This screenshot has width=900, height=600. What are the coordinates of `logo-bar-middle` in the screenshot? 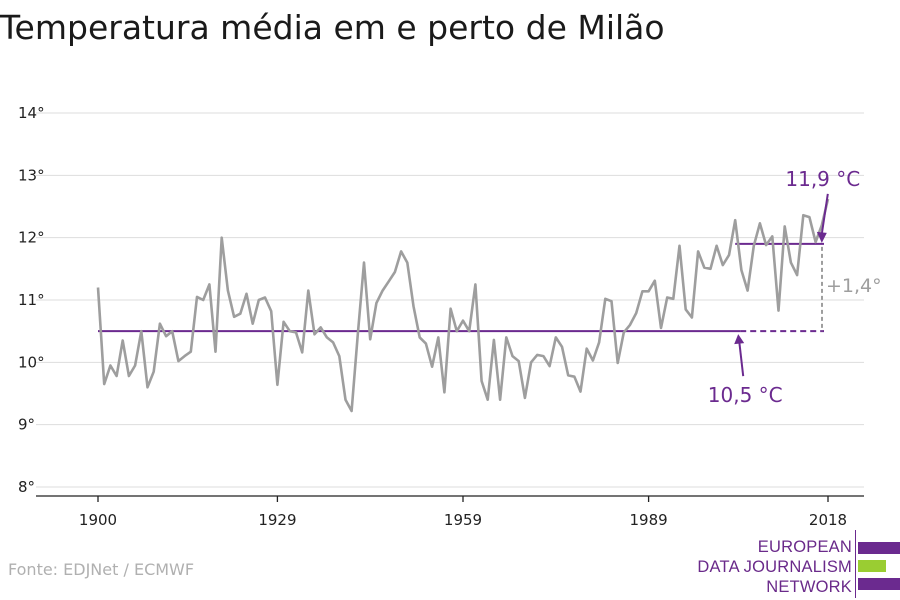 It's located at (872, 566).